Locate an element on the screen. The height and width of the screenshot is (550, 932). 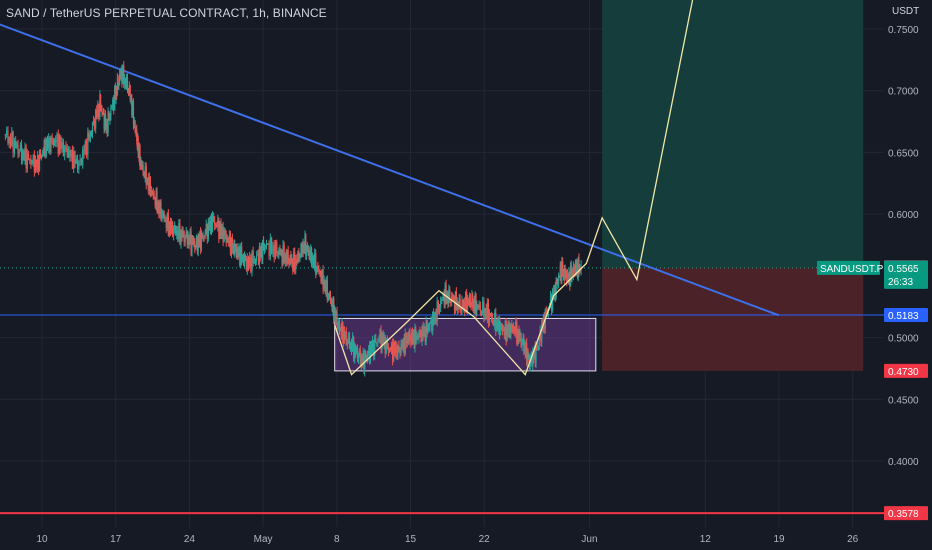
time-axis-tick-label: 22 is located at coordinates (485, 539).